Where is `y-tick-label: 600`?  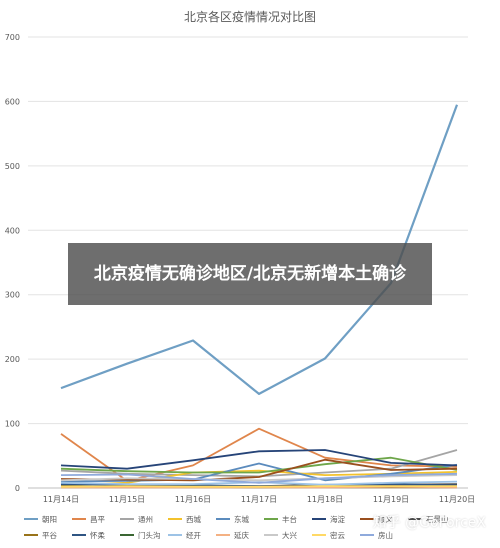 y-tick-label: 600 is located at coordinates (12, 101).